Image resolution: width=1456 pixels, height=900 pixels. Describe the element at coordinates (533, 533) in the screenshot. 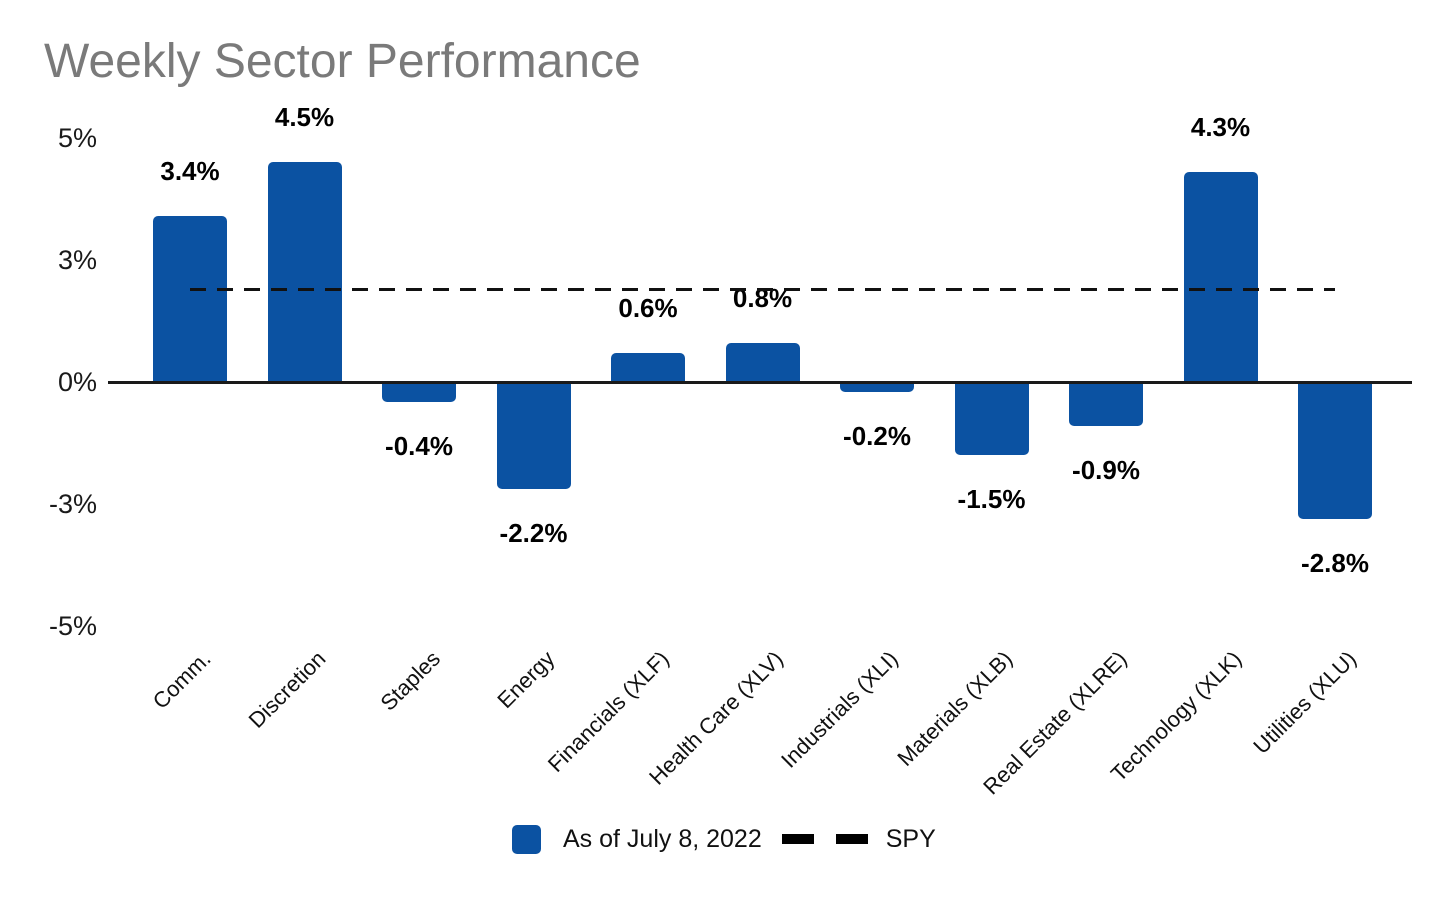

I see `bar-value-label: -2.2%` at that location.